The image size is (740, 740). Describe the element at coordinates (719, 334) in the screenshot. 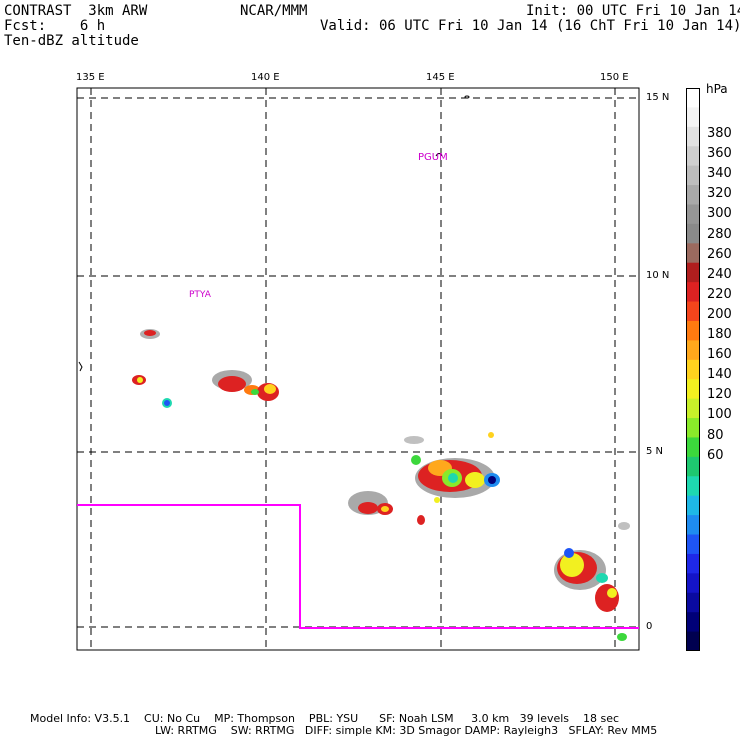

I see `colorbar-tick-label: 180` at that location.